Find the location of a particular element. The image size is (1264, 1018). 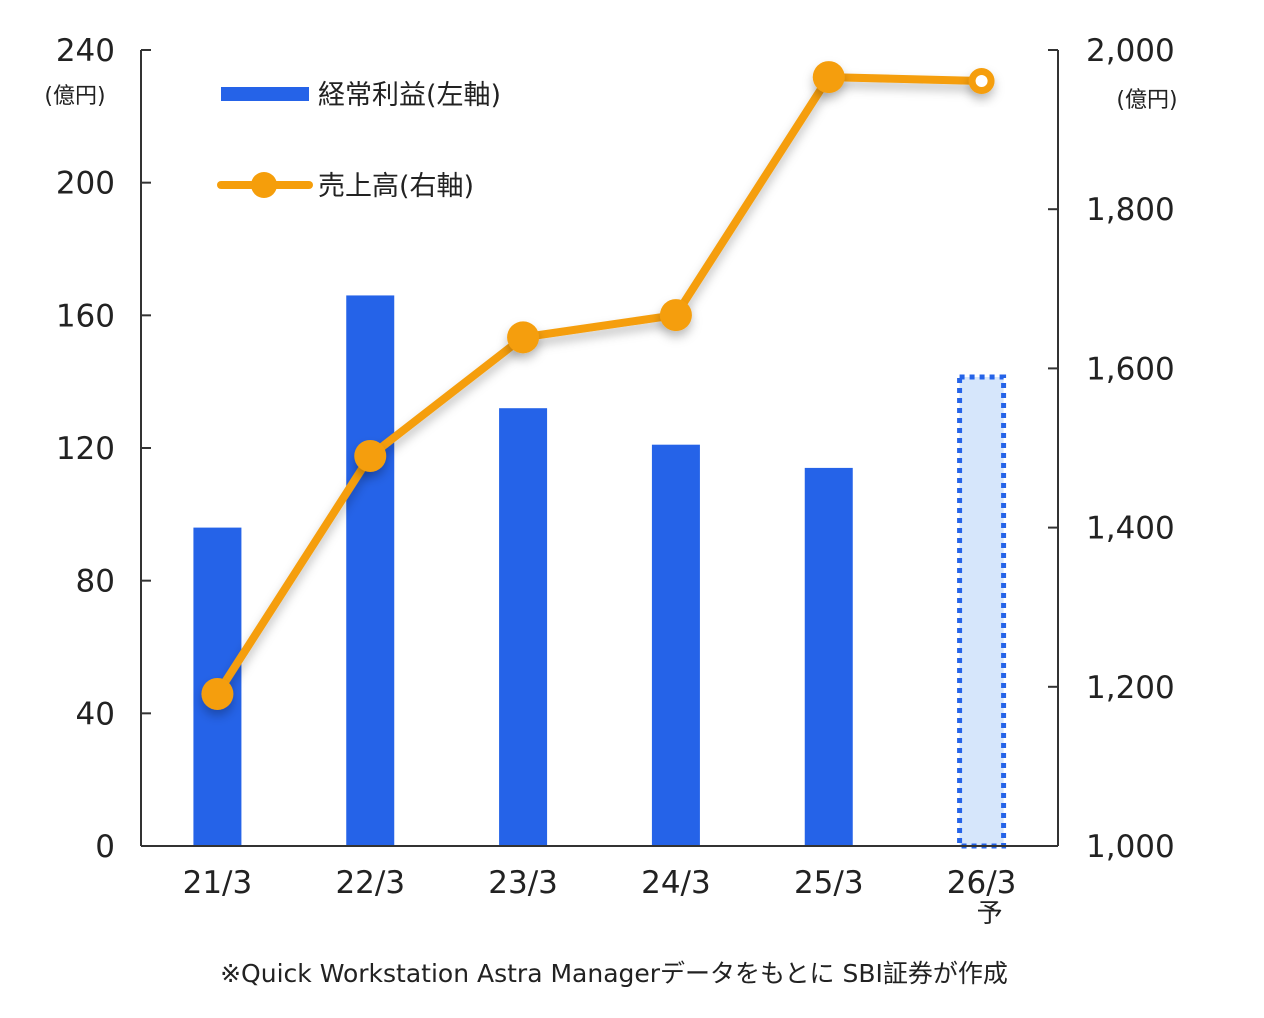

right-tick-label: 1,200 is located at coordinates (1130, 688).